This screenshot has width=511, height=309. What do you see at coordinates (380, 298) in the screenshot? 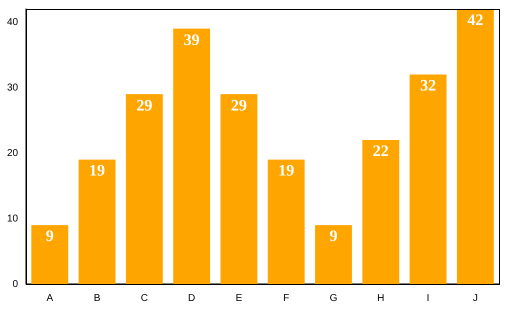
I see `x-tick-label: H` at bounding box center [380, 298].